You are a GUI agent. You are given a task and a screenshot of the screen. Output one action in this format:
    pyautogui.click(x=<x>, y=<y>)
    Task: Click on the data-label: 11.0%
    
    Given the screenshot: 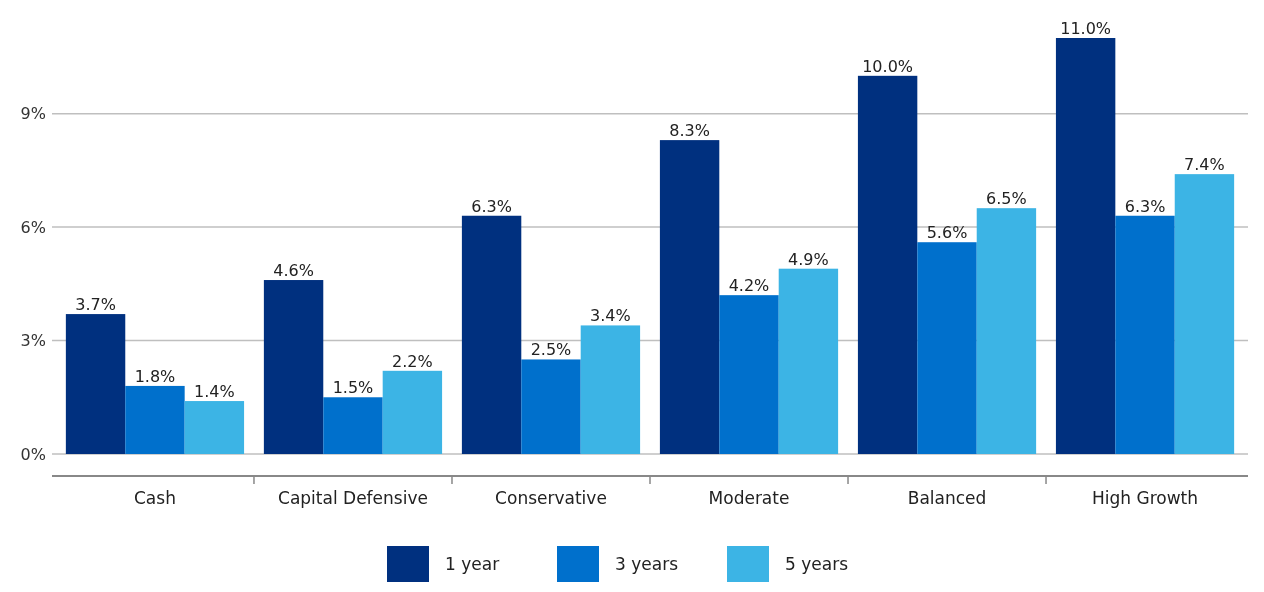 What is the action you would take?
    pyautogui.click(x=1086, y=28)
    